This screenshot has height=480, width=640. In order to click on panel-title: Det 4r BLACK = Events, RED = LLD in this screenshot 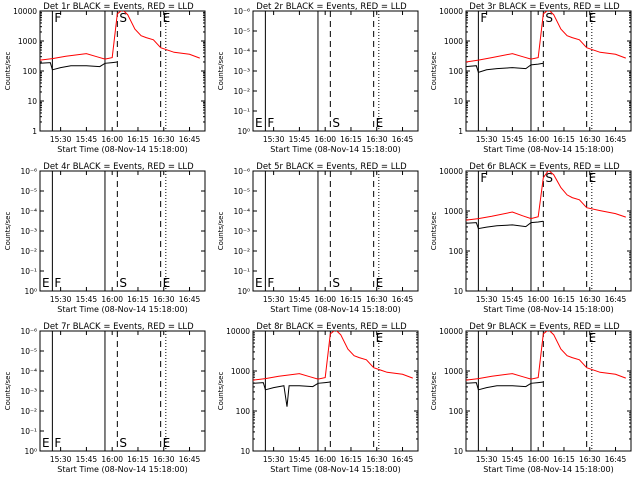, I will do `click(118, 167)`.